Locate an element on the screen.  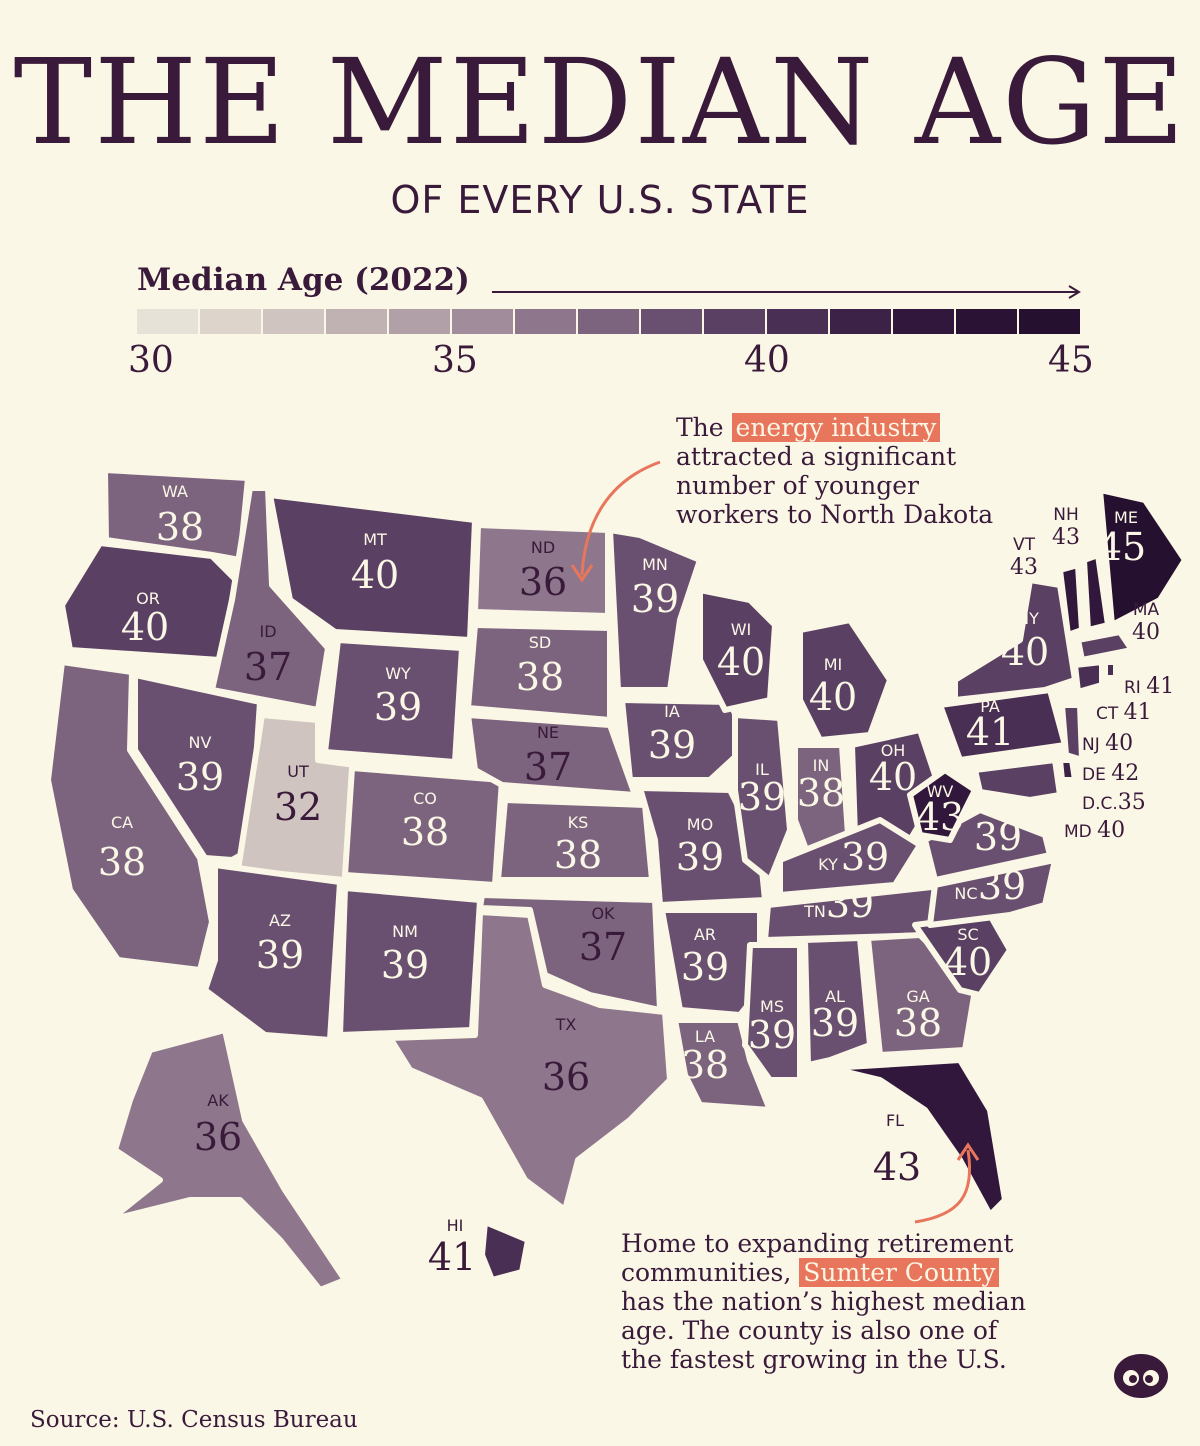
state-value-or: 40 is located at coordinates (145, 627).